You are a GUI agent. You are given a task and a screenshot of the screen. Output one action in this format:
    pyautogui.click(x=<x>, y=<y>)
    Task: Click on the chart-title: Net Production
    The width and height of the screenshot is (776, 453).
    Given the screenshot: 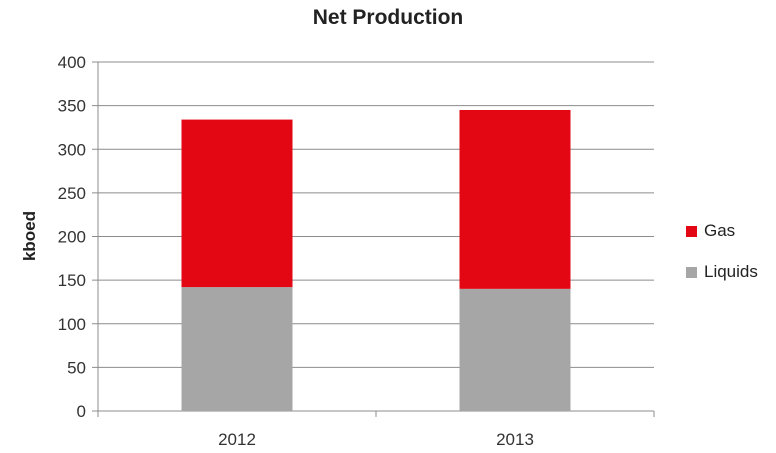 What is the action you would take?
    pyautogui.click(x=388, y=17)
    